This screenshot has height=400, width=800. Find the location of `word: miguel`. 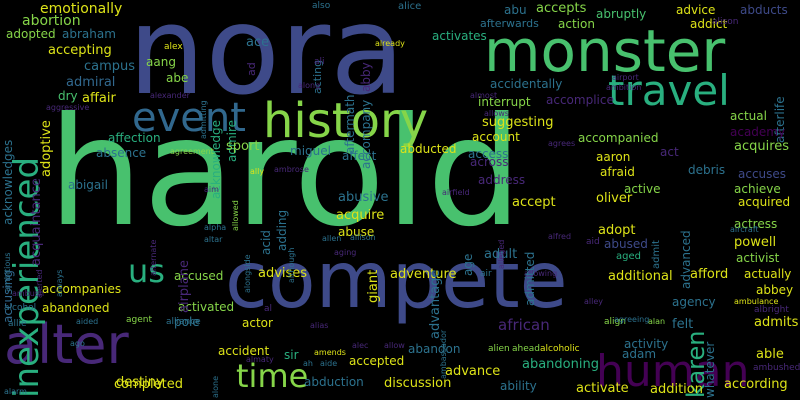

word: miguel is located at coordinates (310, 151).